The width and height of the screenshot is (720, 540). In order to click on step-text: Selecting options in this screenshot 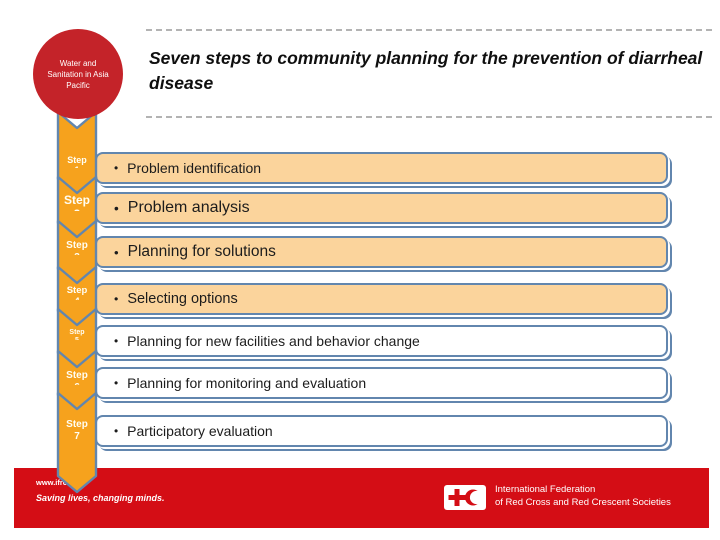, I will do `click(182, 299)`.